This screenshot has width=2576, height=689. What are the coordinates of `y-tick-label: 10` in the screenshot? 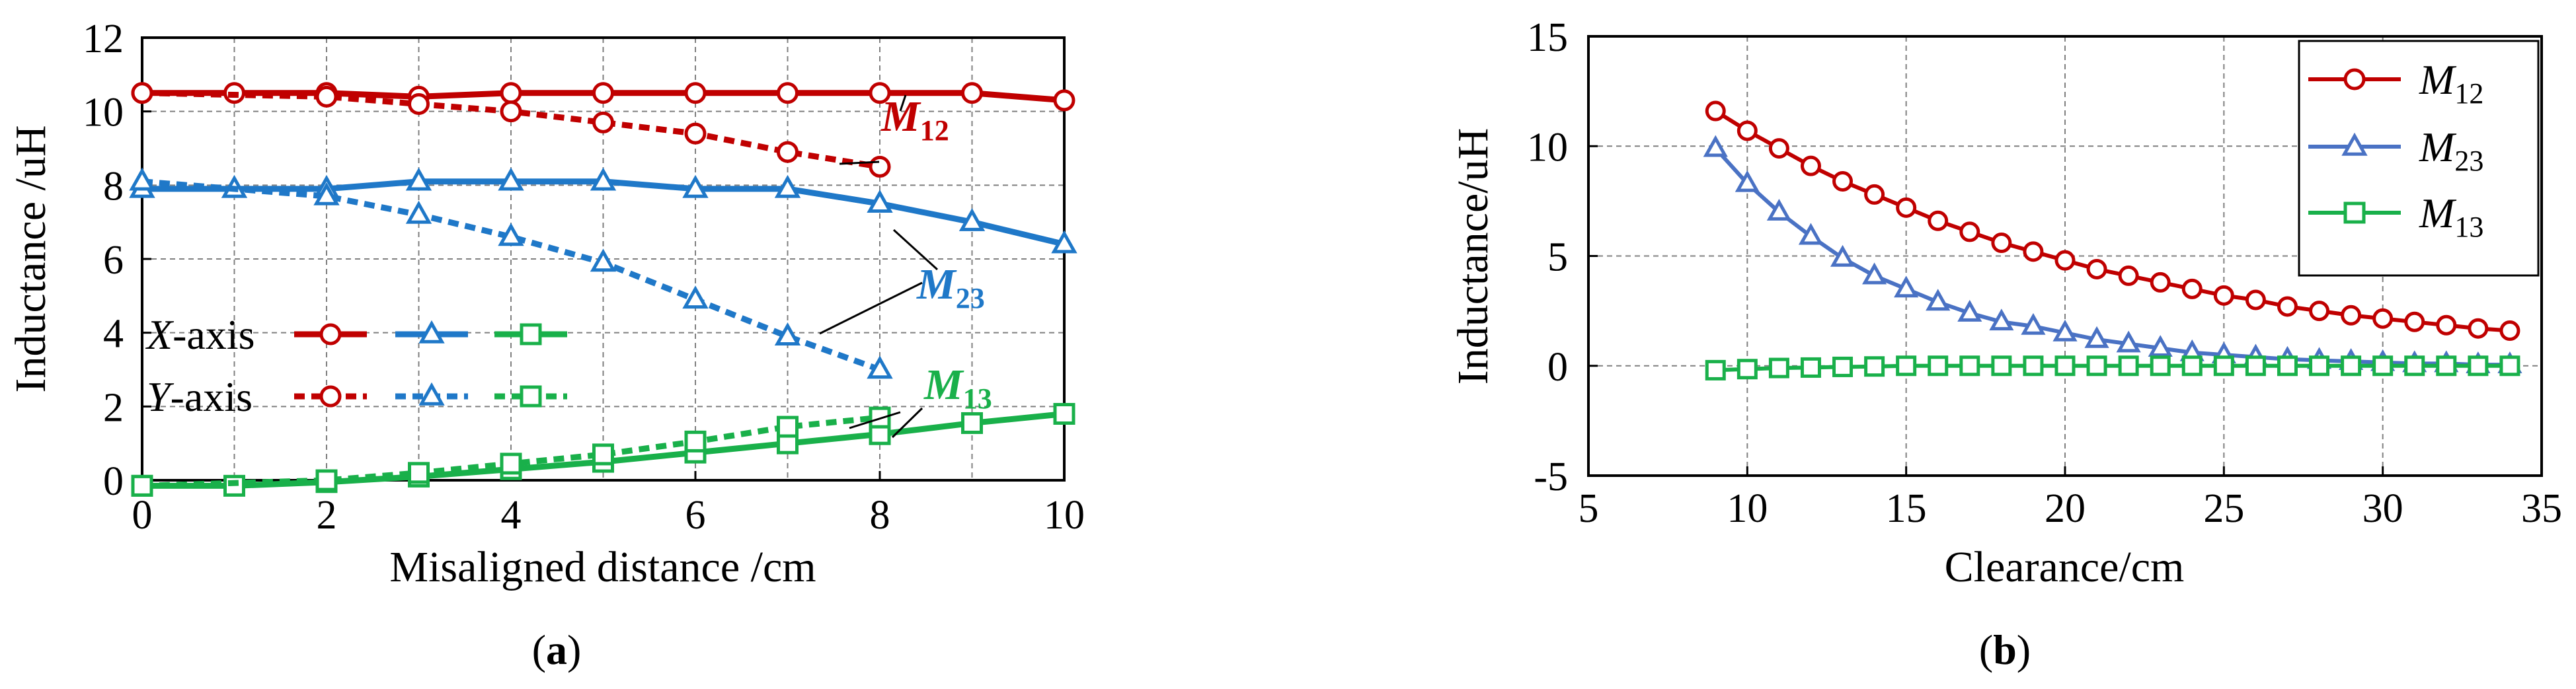 It's located at (1547, 147).